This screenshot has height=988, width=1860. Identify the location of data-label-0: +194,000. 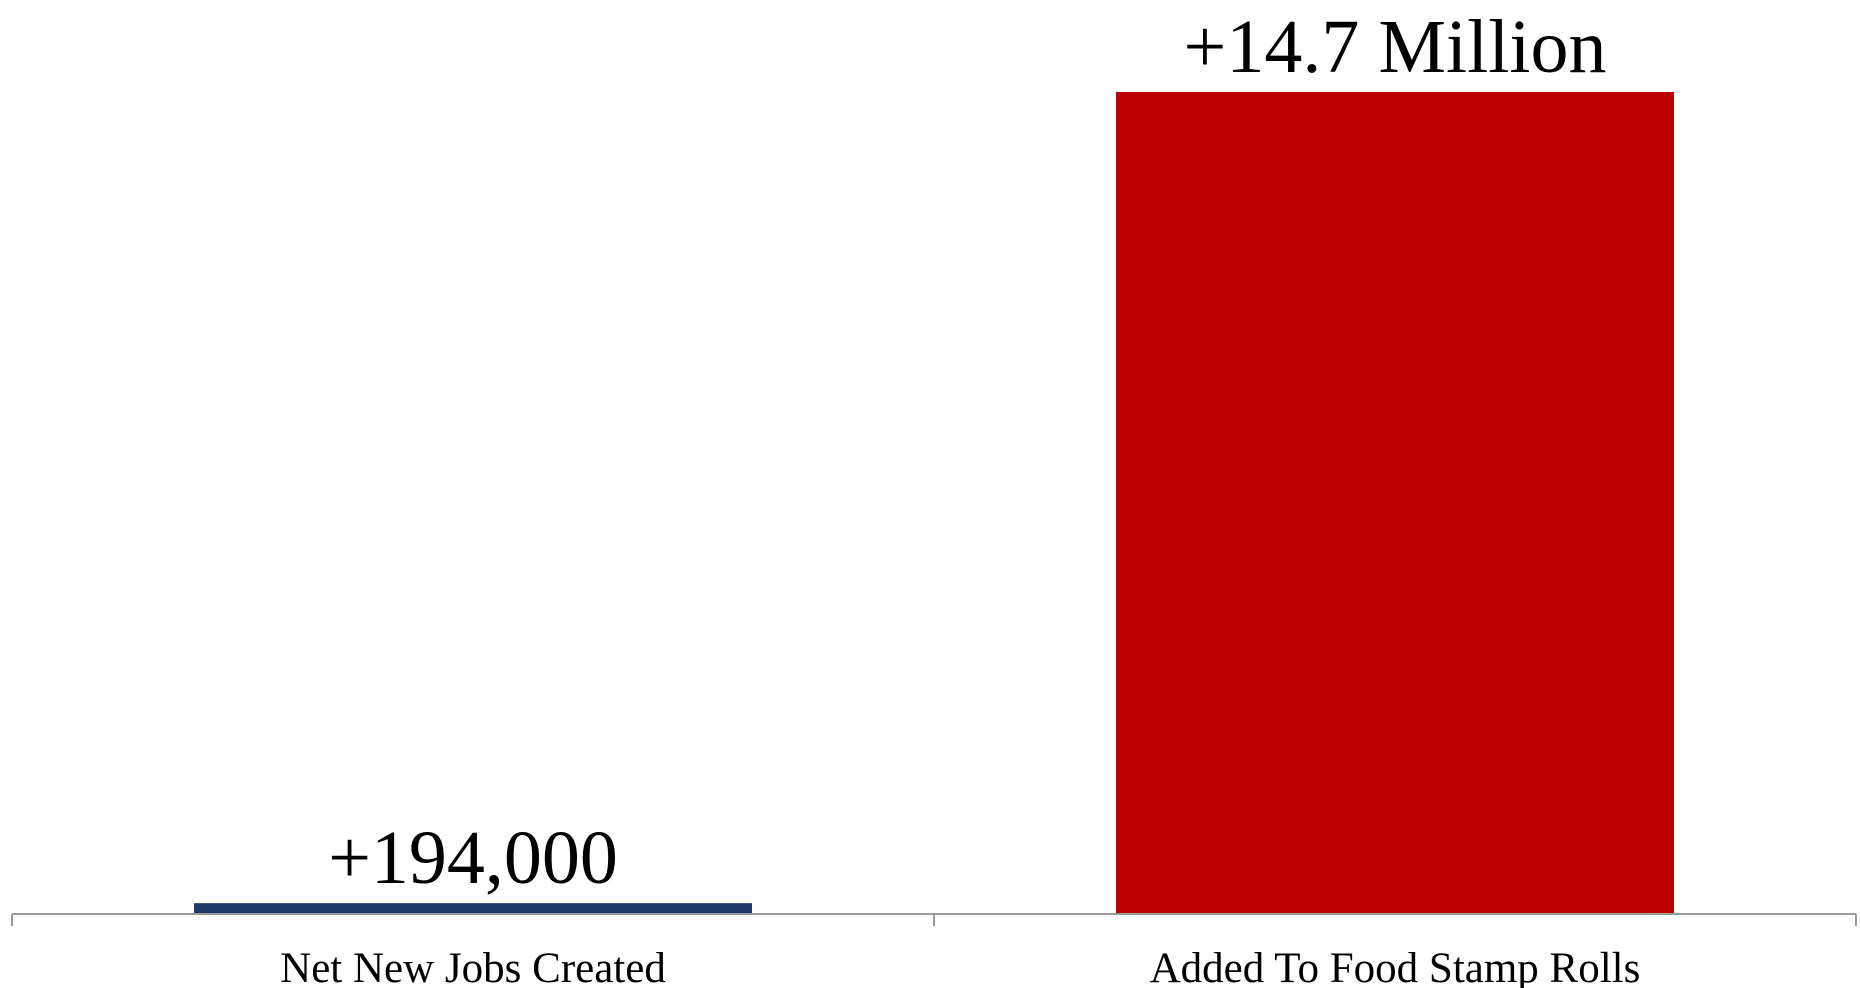
(473, 858).